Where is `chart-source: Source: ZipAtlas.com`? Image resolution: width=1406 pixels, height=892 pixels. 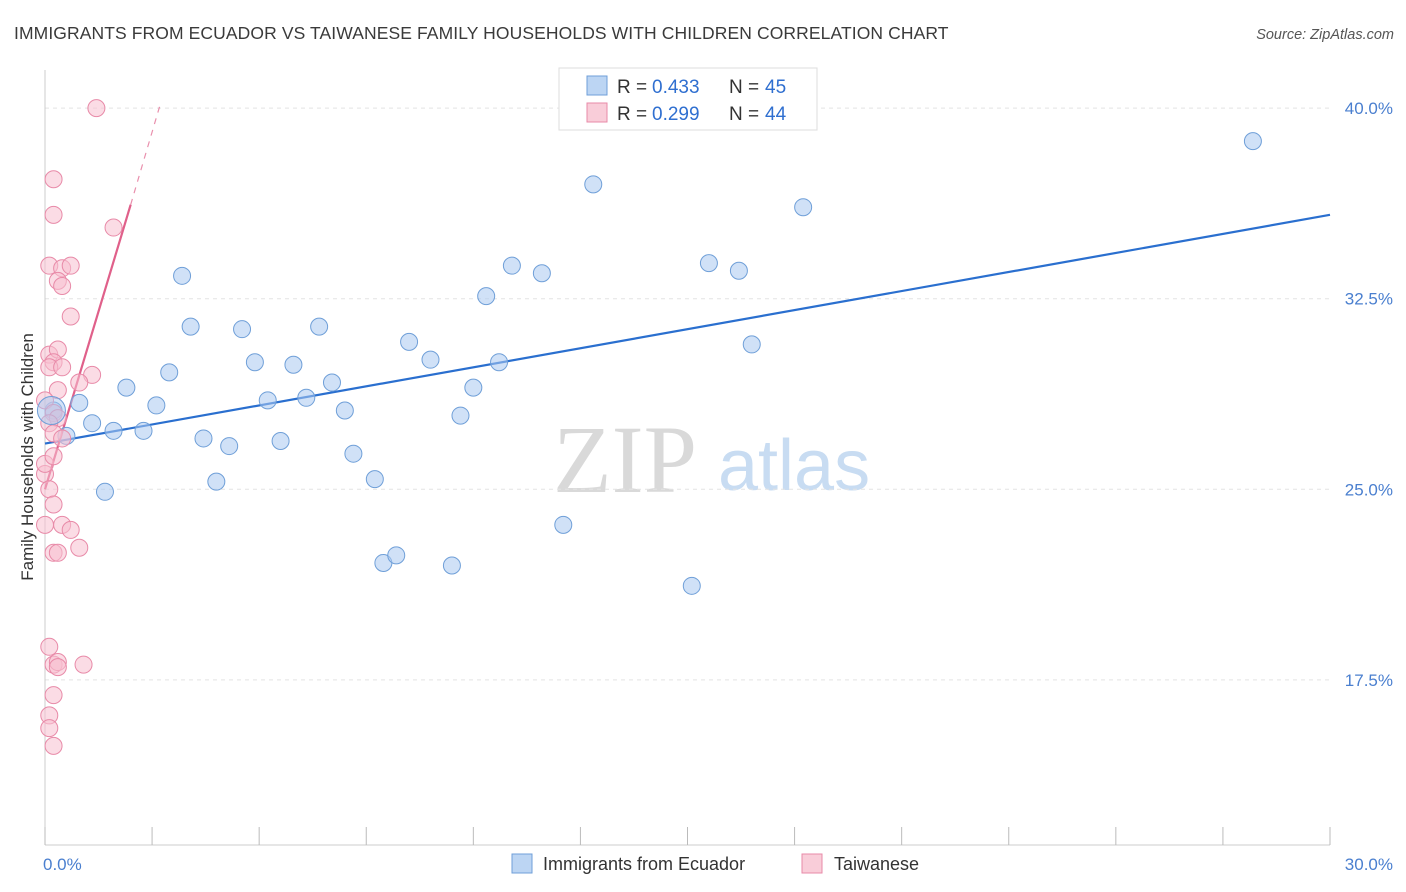
chart-source: Source: ZipAtlas.com is located at coordinates (1325, 35).